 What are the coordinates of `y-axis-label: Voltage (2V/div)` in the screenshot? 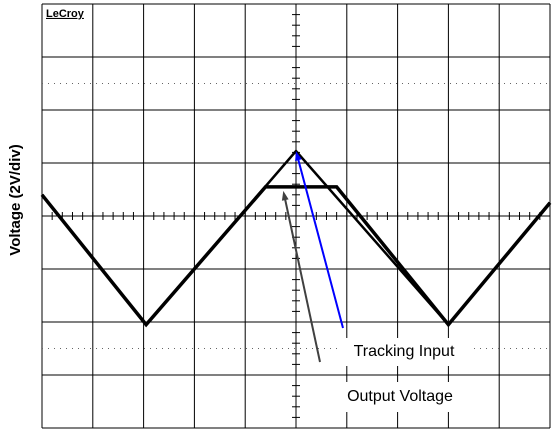 It's located at (15, 199).